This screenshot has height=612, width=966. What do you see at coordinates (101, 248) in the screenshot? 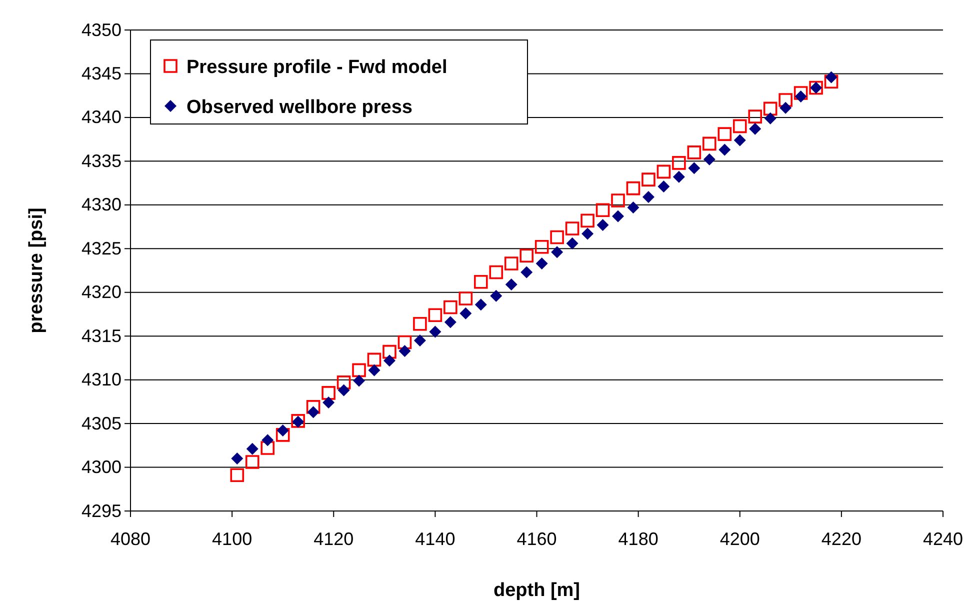
I see `y-tick-label: 4325` at bounding box center [101, 248].